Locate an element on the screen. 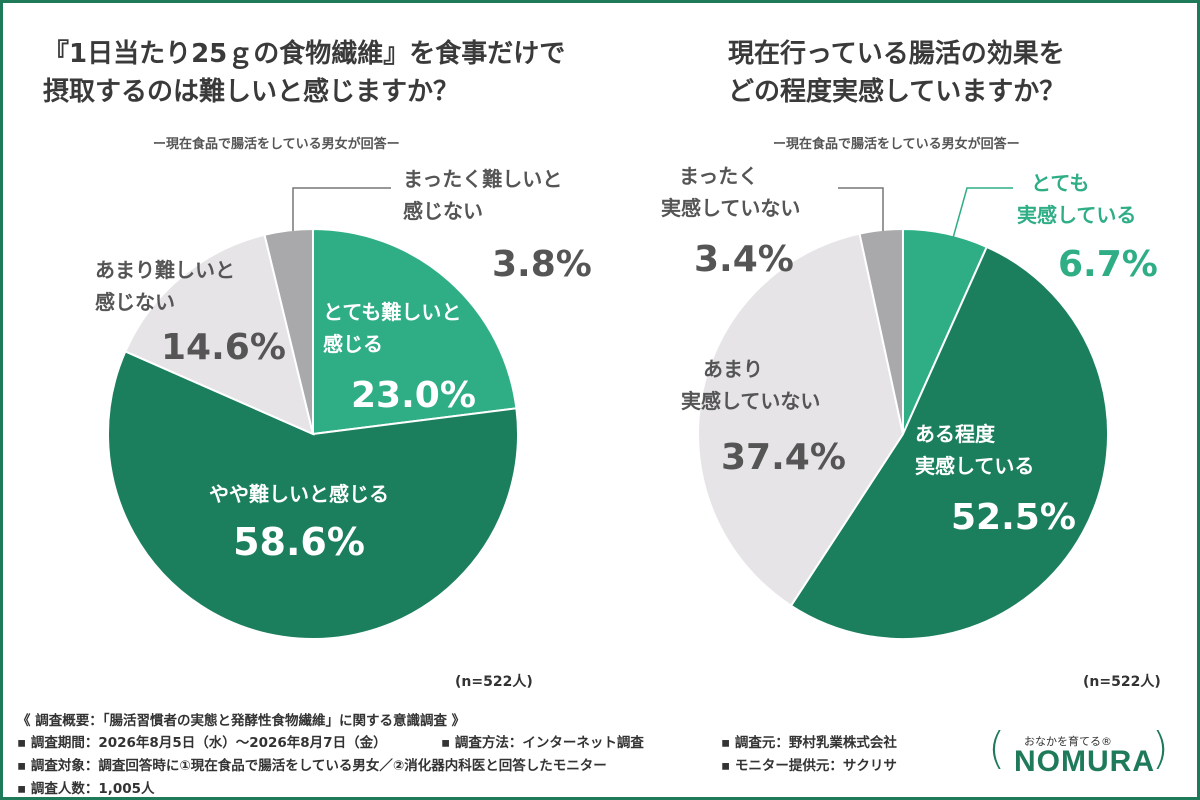 This screenshot has height=800, width=1200. logo-tagline: おなかを育てる® is located at coordinates (1068, 741).